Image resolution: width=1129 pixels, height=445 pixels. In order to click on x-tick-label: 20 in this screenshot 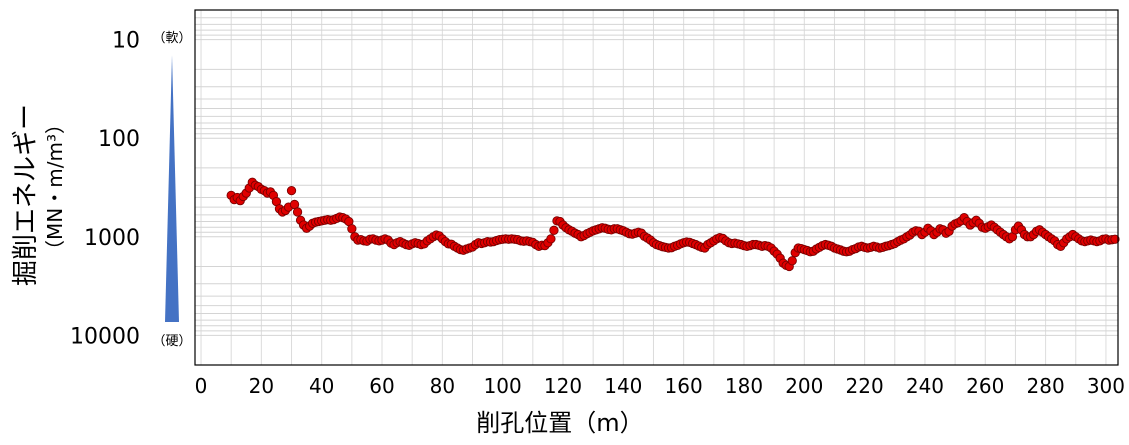, I will do `click(261, 386)`.